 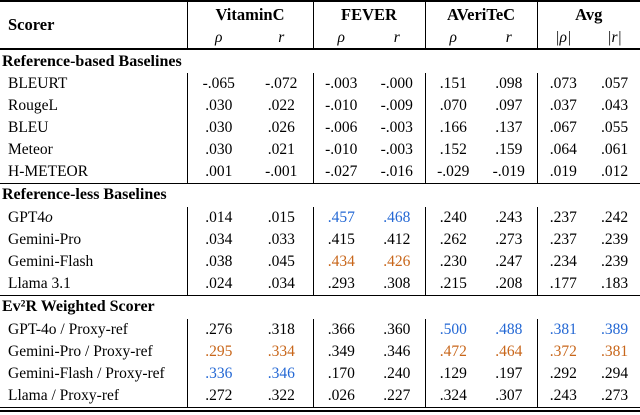 I want to click on scorer-cell: BLEURT, so click(x=38, y=83).